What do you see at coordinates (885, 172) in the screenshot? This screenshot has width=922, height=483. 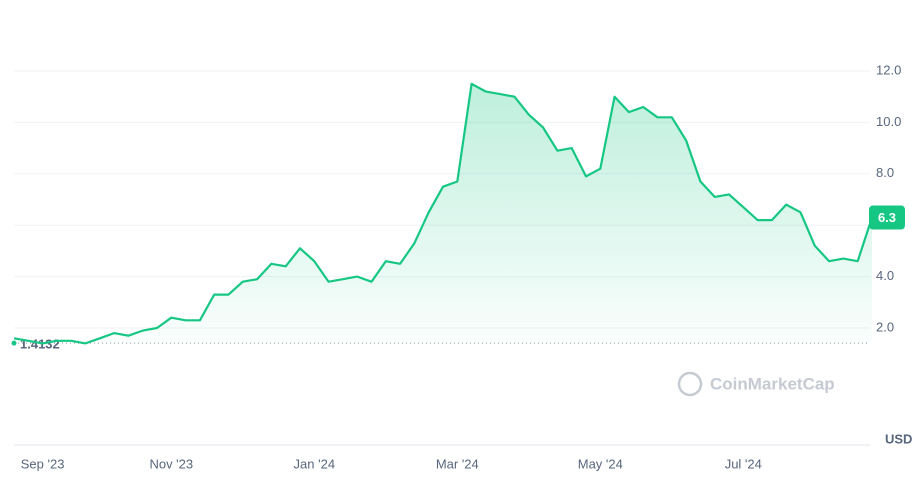 I see `y-tick-label: 8.0` at bounding box center [885, 172].